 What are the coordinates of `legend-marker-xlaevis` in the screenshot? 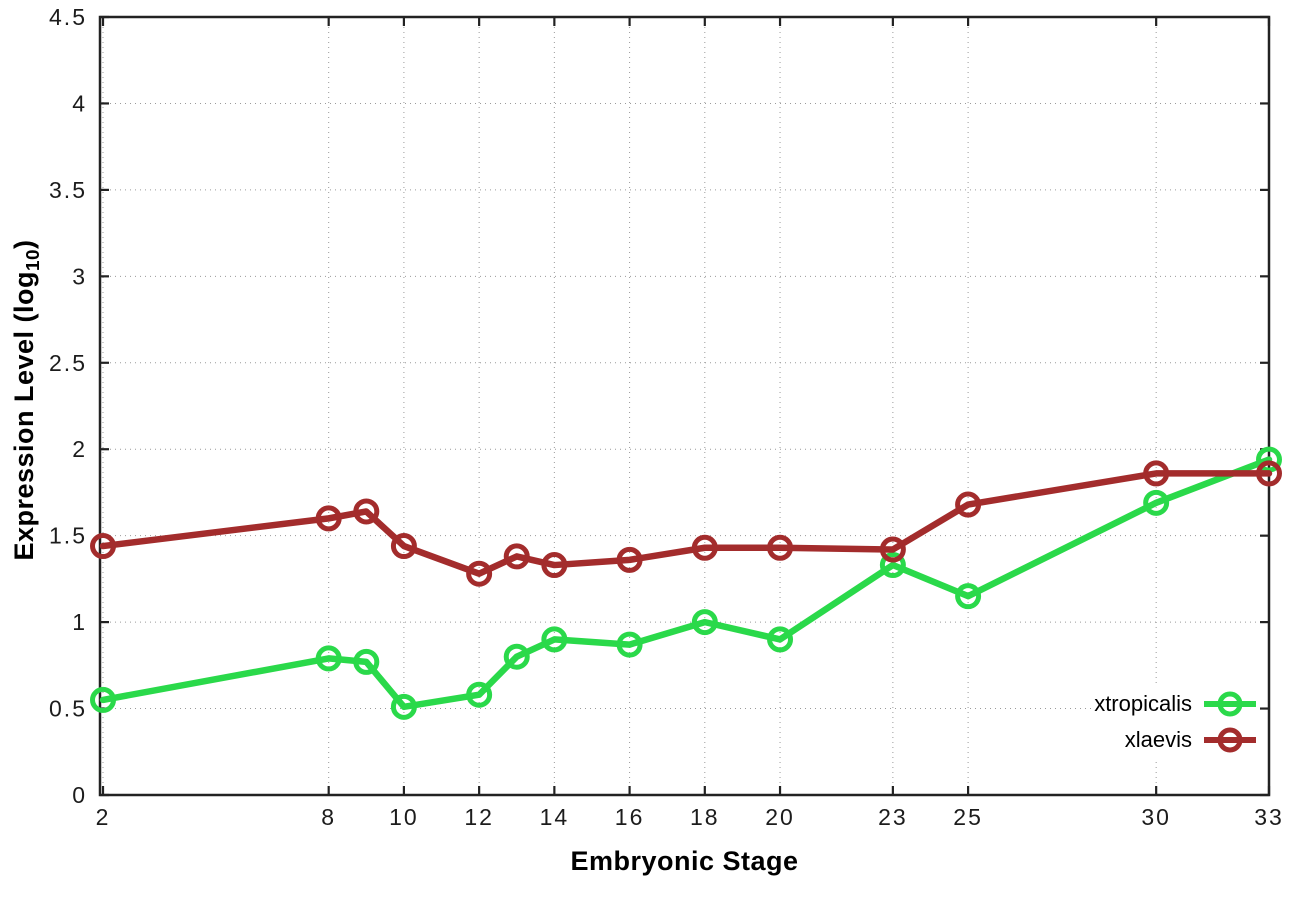 It's located at (1230, 740).